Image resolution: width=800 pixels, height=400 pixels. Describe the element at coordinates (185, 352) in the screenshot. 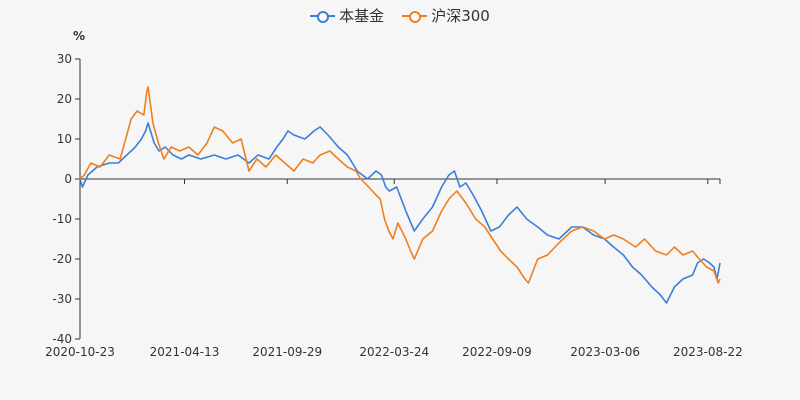

I see `x-tick-label: 2021-04-13` at that location.